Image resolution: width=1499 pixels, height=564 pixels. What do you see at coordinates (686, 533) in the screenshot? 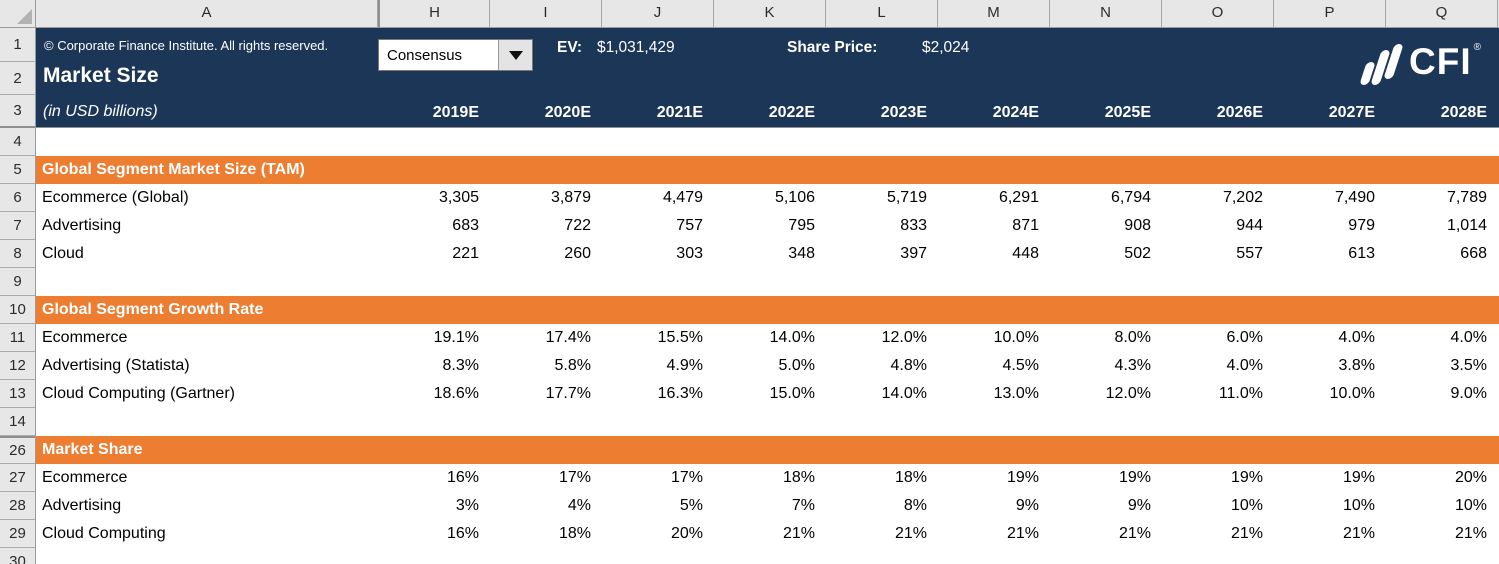
I see `value-cell: 20%` at bounding box center [686, 533].